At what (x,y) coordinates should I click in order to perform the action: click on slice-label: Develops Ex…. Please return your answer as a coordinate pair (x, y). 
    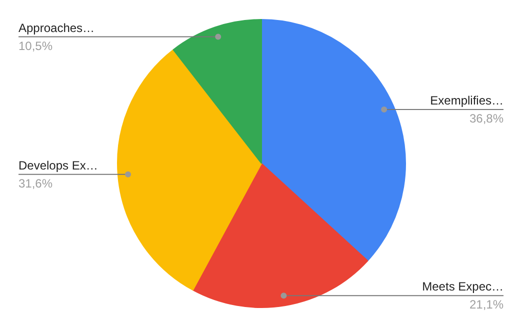
    Looking at the image, I should click on (58, 165).